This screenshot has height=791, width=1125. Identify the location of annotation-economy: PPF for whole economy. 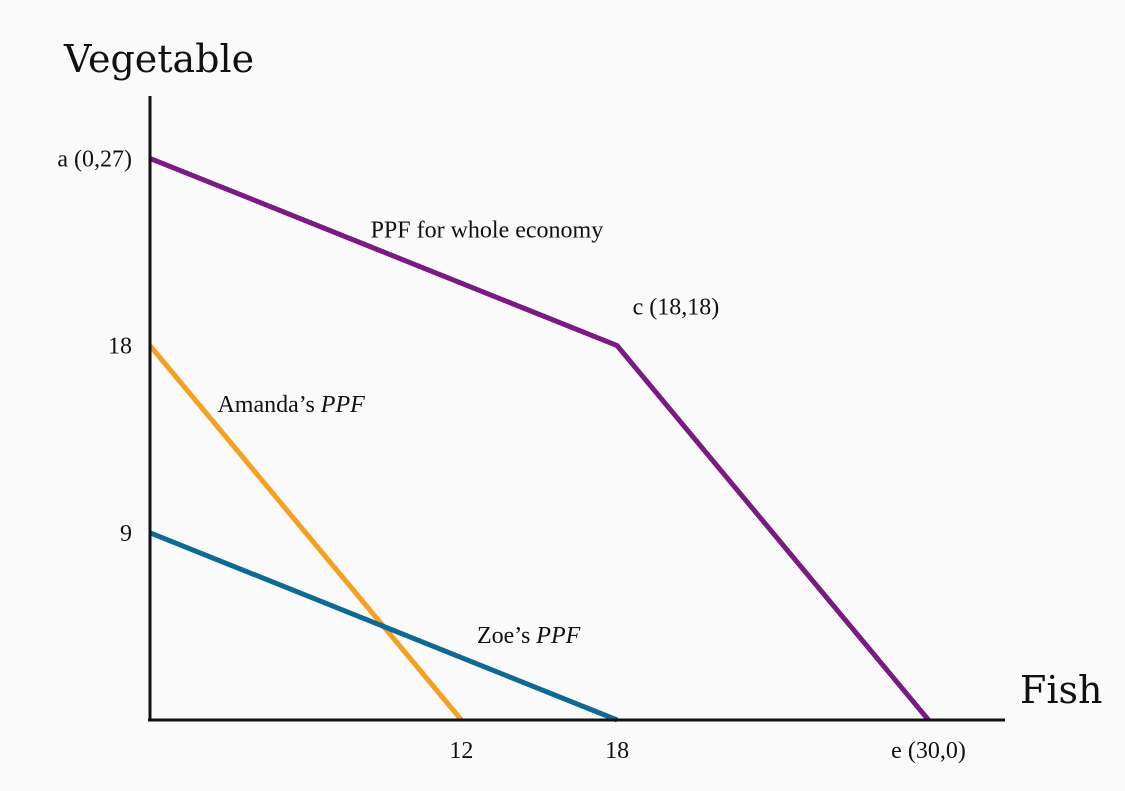
(487, 230).